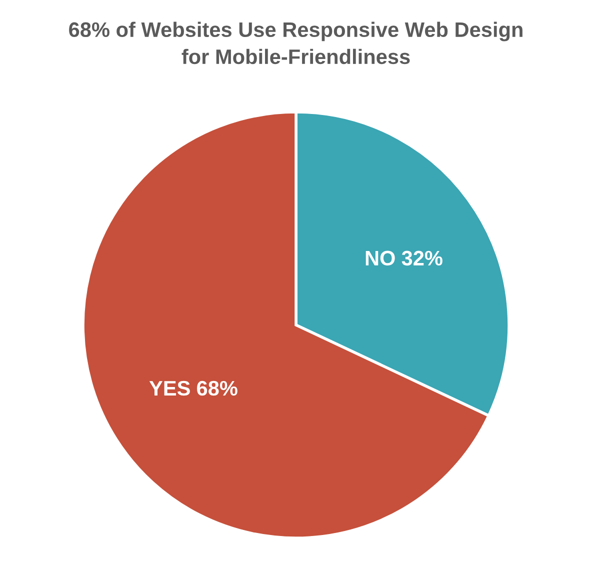 The image size is (600, 569). I want to click on slice-label: NO, so click(380, 258).